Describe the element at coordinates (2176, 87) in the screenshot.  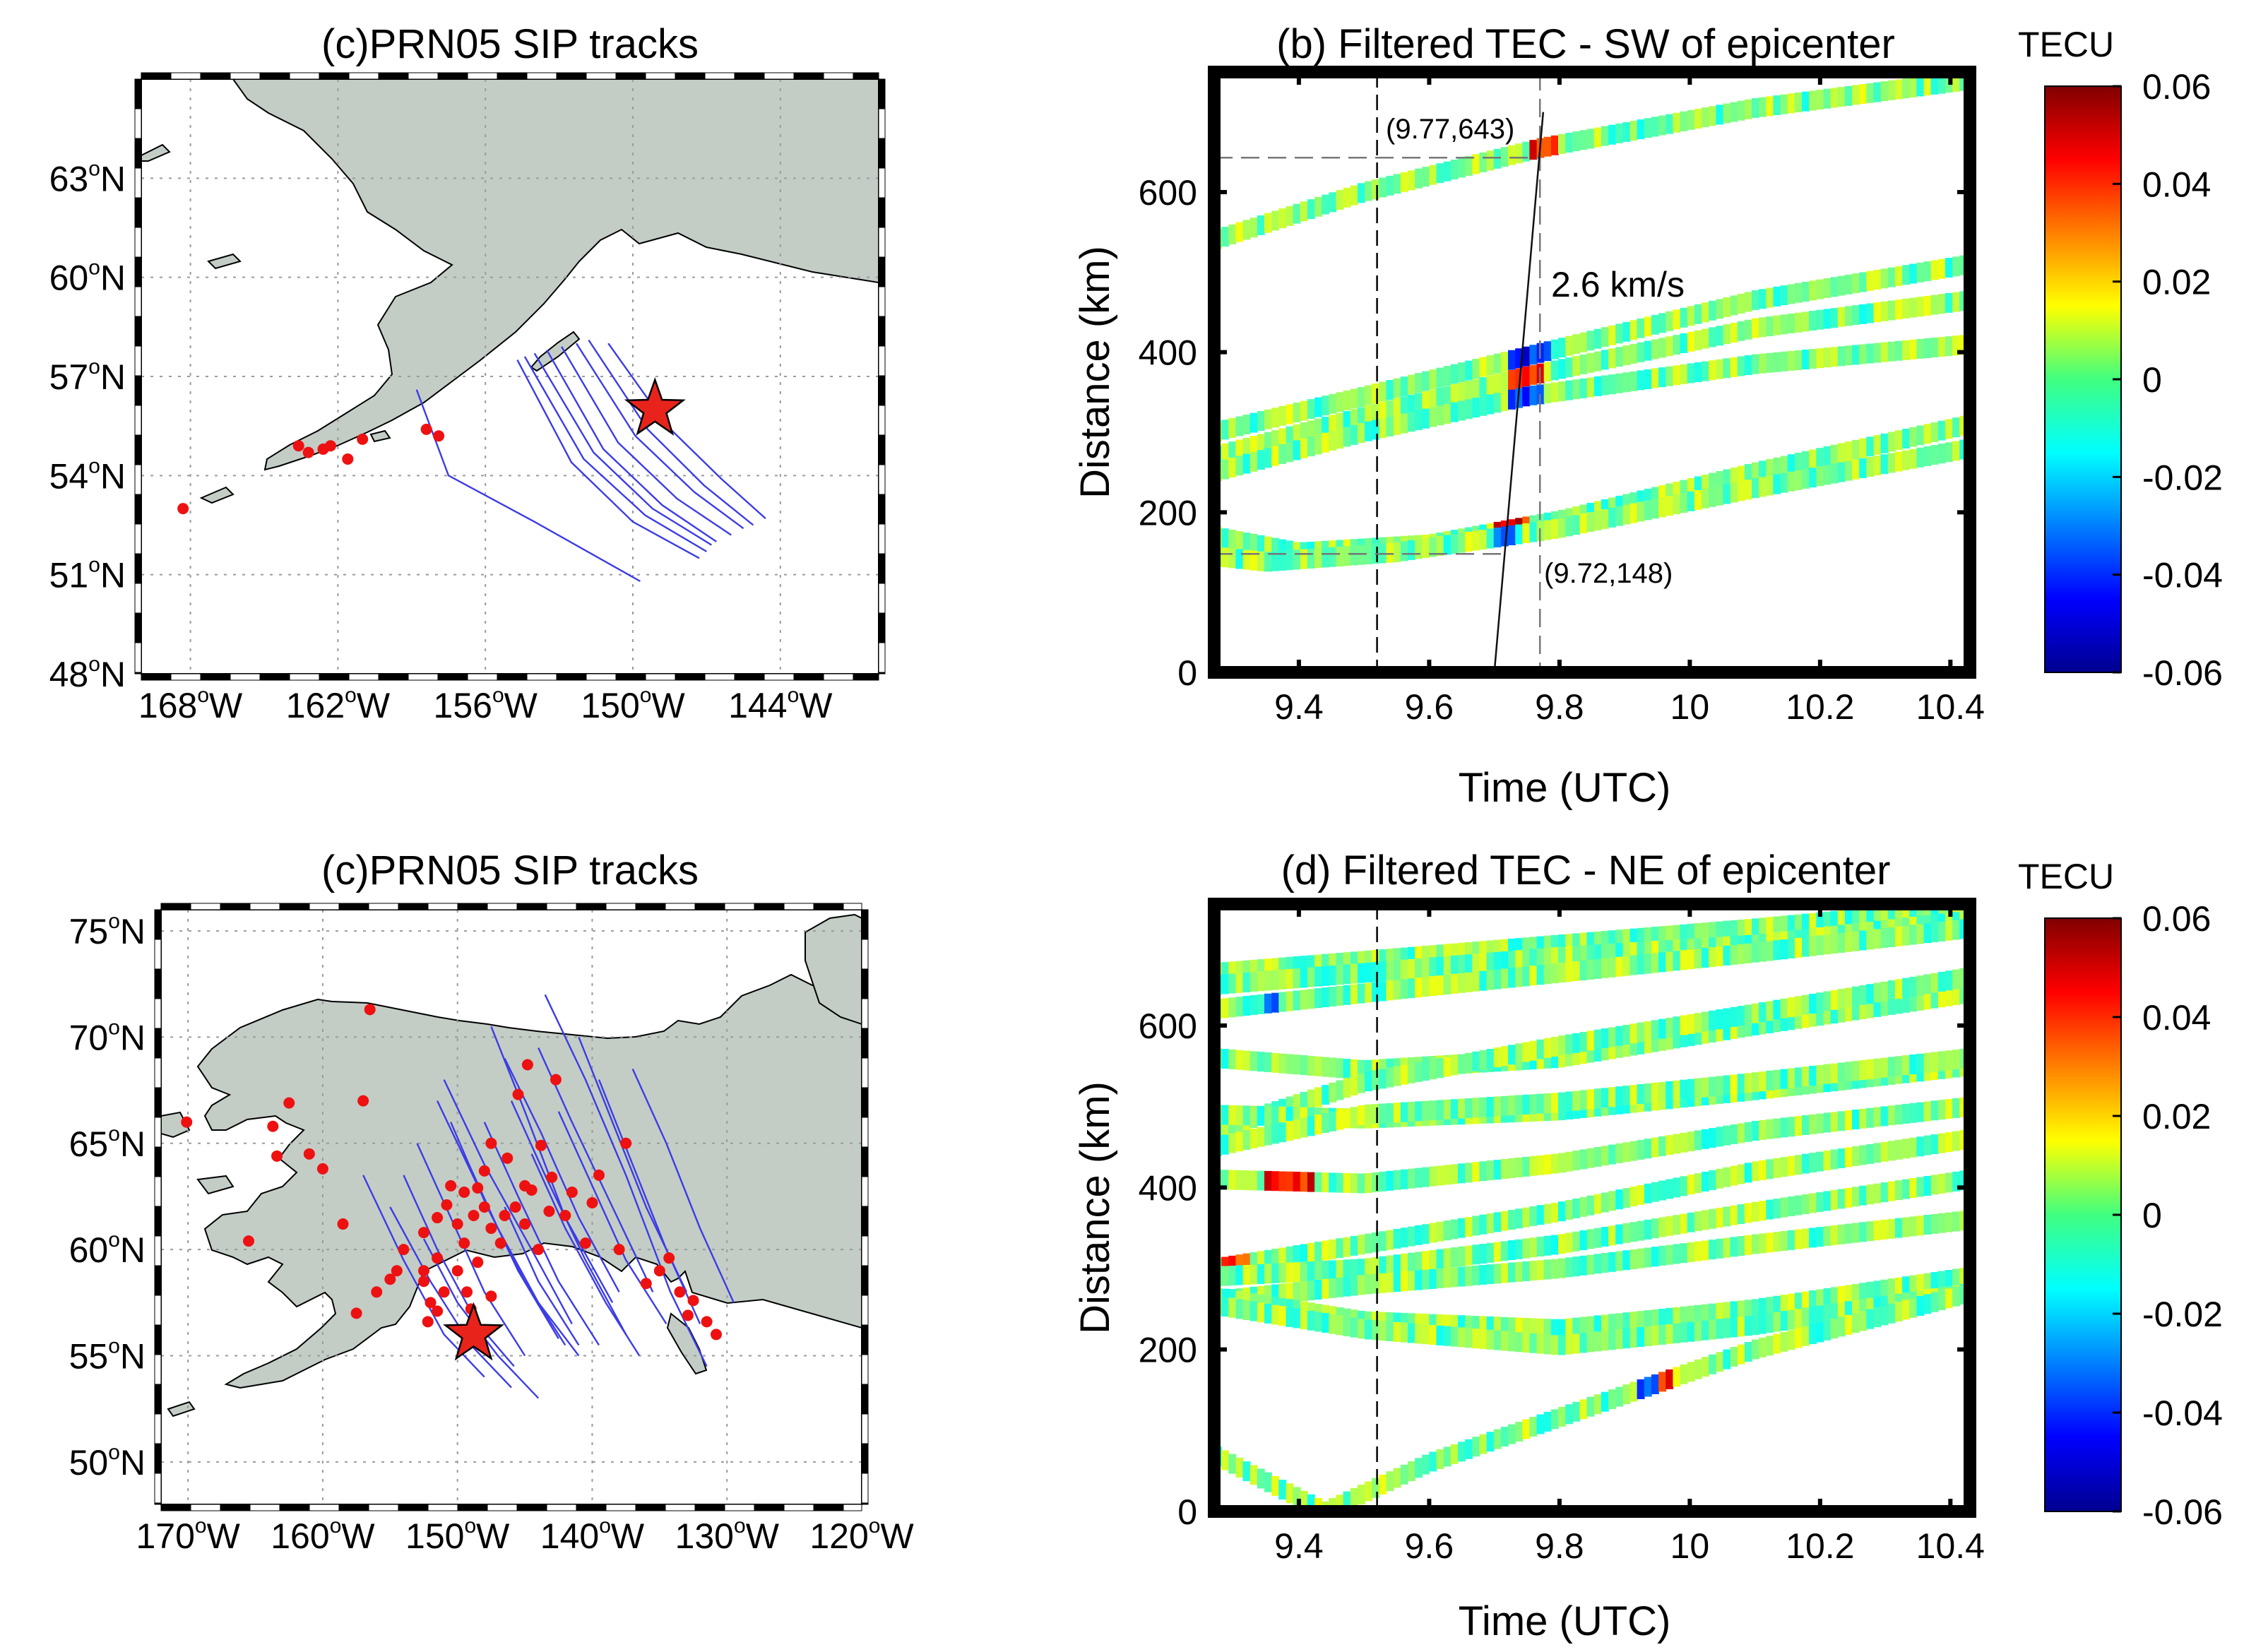
I see `colorbar-tick-label: 0.06` at that location.